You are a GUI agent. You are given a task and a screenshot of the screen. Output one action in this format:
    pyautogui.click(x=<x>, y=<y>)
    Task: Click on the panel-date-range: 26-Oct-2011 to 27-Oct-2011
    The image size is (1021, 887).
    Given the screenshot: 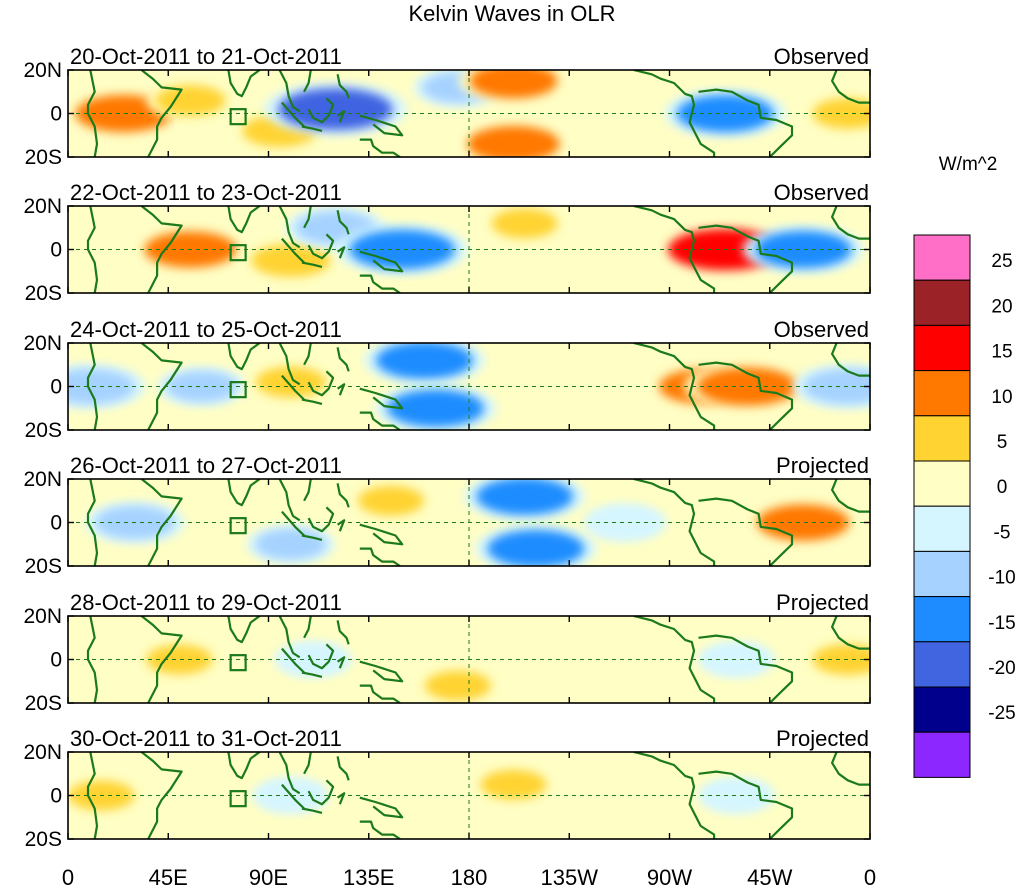 What is the action you would take?
    pyautogui.click(x=206, y=465)
    